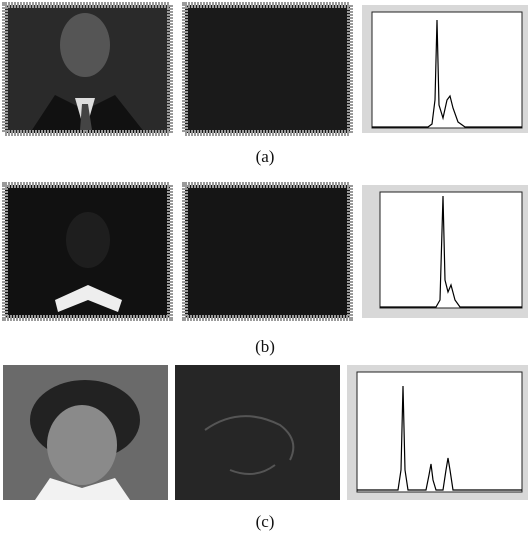  I want to click on collar, so click(88, 298).